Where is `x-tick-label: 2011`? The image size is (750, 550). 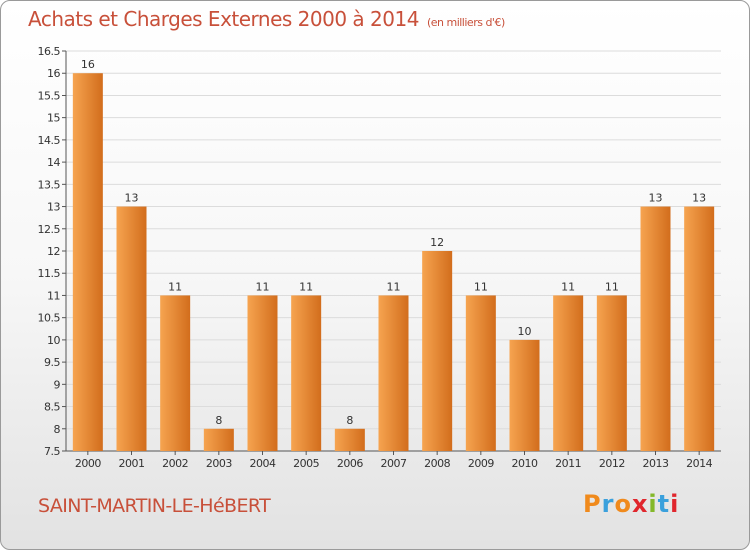
x-tick-label: 2011 is located at coordinates (568, 463).